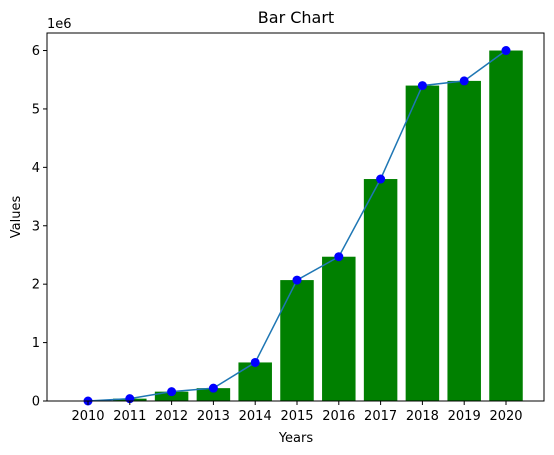 This screenshot has height=455, width=554. Describe the element at coordinates (59, 24) in the screenshot. I see `y-offset-text: 1e6` at that location.